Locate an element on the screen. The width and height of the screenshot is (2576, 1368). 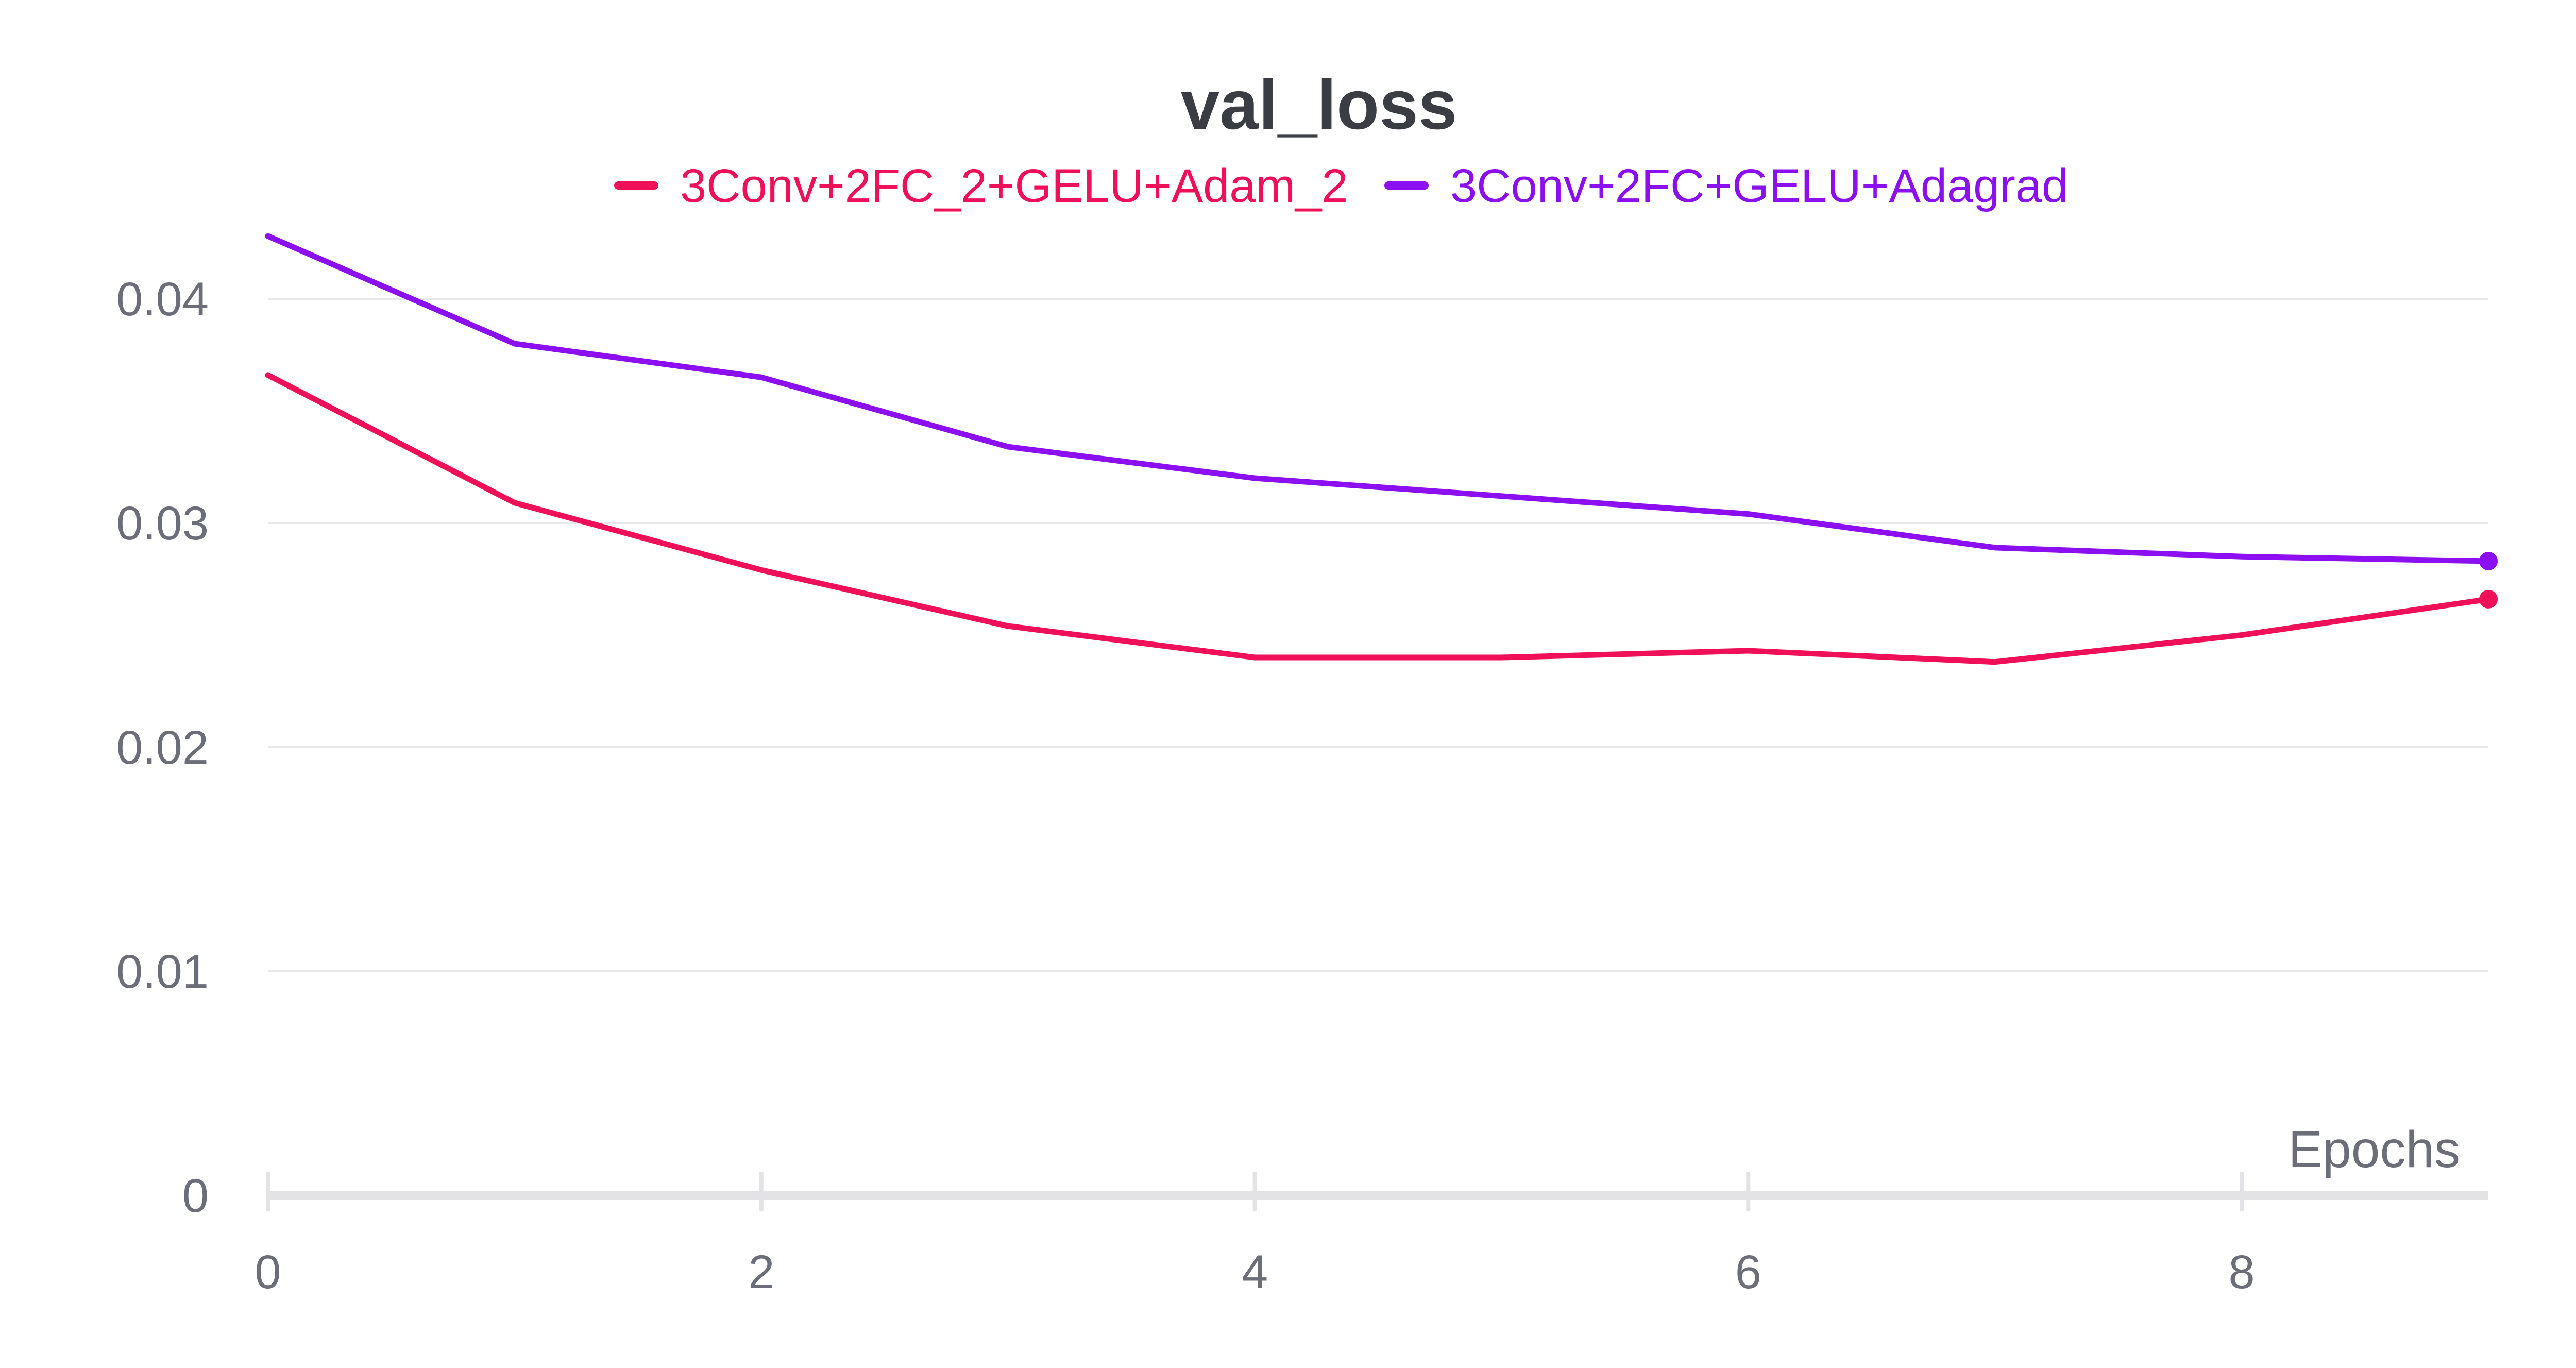
legend-item-1: 3Conv+2FC_2+GELU+Adam_2 is located at coordinates (981, 186).